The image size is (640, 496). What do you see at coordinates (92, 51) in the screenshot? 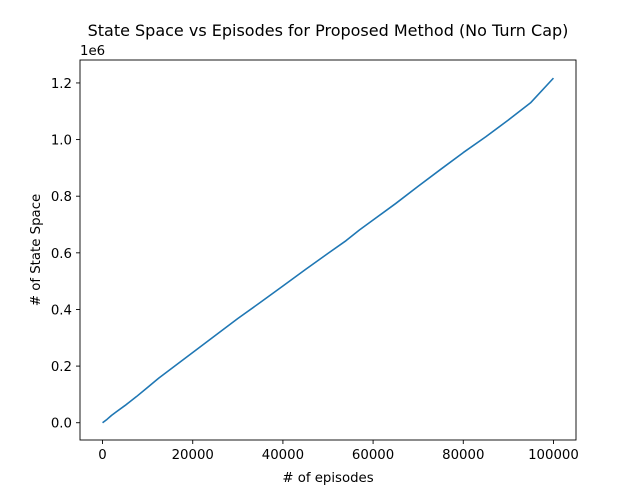
I see `y-offset-text: 1e6` at bounding box center [92, 51].